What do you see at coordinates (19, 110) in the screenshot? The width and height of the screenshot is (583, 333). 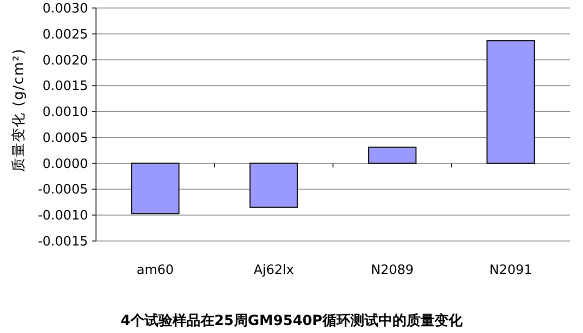 I see `y-axis-title: 质量变化 (g/cm²)` at bounding box center [19, 110].